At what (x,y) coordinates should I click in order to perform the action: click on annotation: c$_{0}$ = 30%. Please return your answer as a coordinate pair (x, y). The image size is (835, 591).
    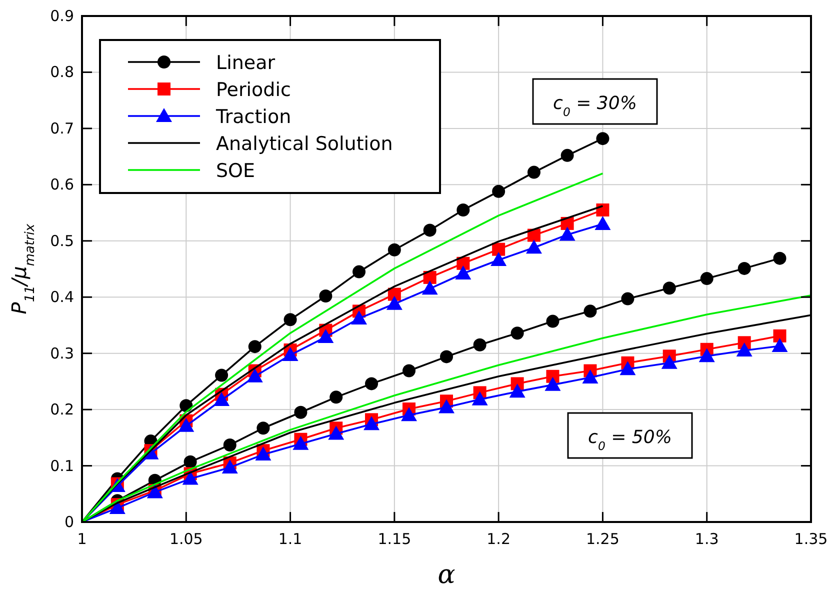
    Looking at the image, I should click on (595, 106).